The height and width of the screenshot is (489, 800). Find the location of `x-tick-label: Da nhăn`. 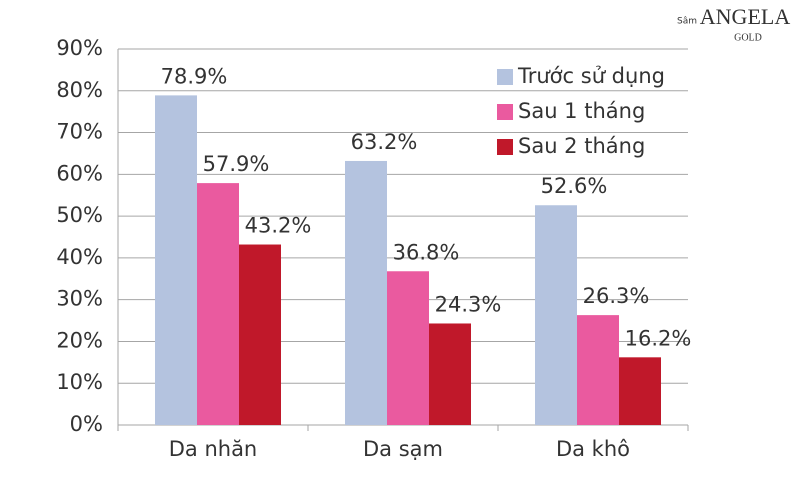

x-tick-label: Da nhăn is located at coordinates (213, 449).